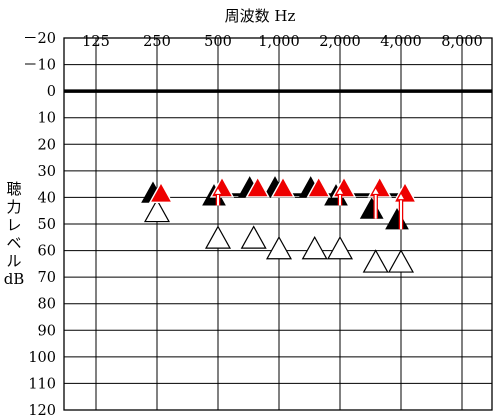  I want to click on x-axis-ticks: 125 250 500 1,000 2,000 4,000 8,000, so click(282, 42).